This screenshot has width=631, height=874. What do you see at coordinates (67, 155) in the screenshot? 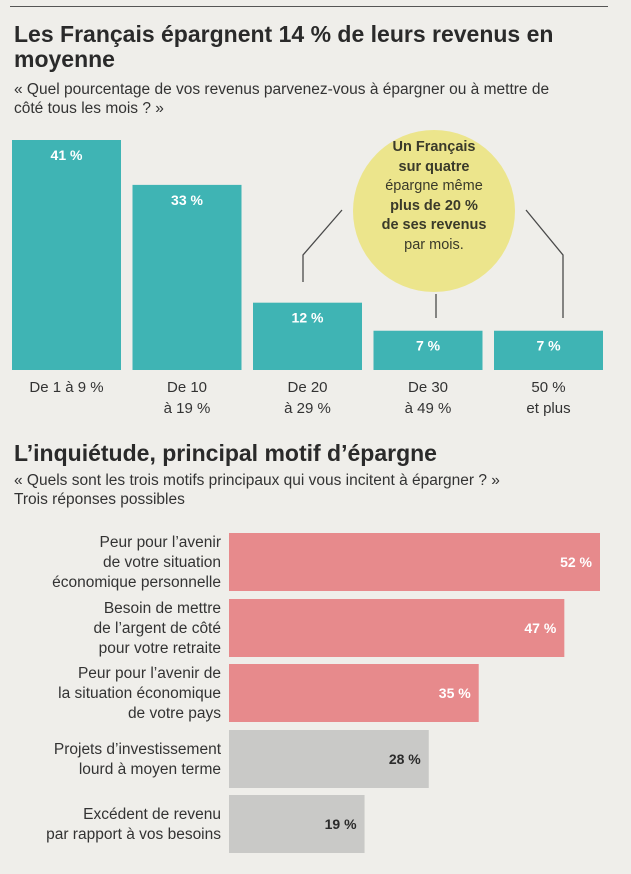
I see `bar-value-label-1: 41 %` at bounding box center [67, 155].